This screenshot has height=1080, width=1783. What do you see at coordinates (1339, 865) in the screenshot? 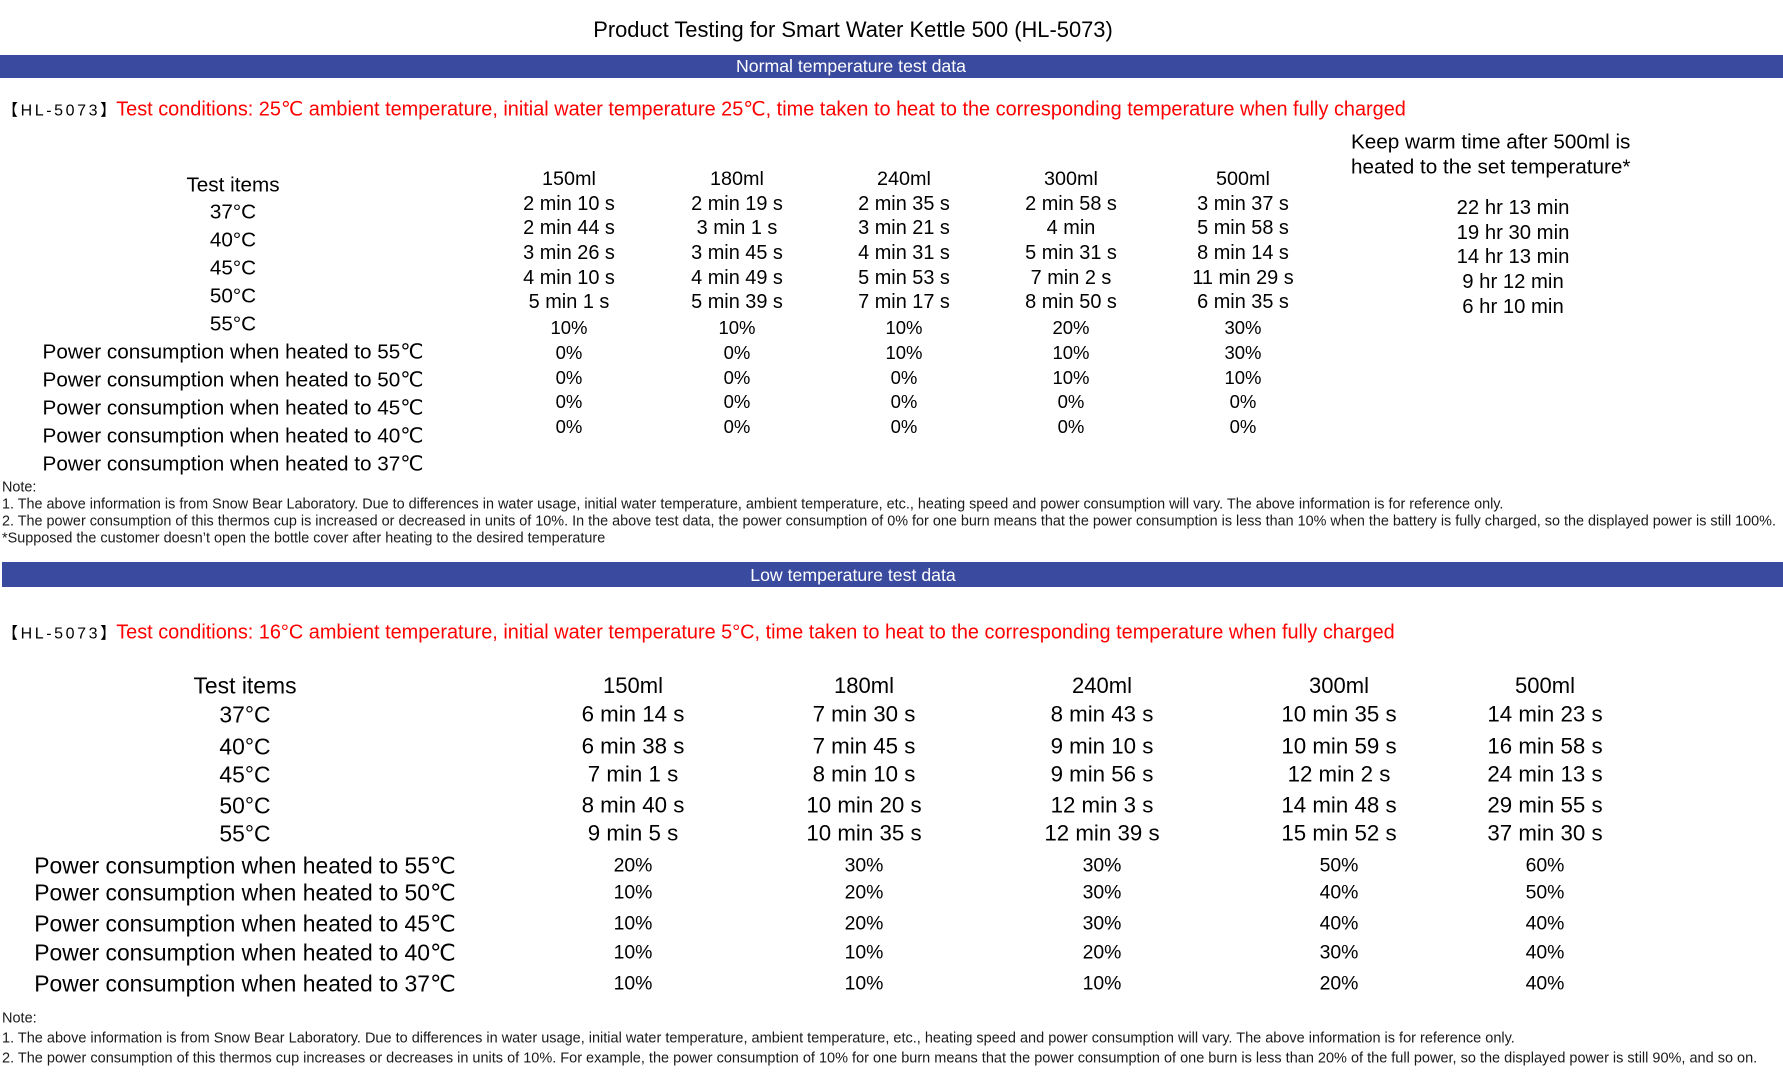
I see `t2-cell-c3-r5: 50%` at bounding box center [1339, 865].